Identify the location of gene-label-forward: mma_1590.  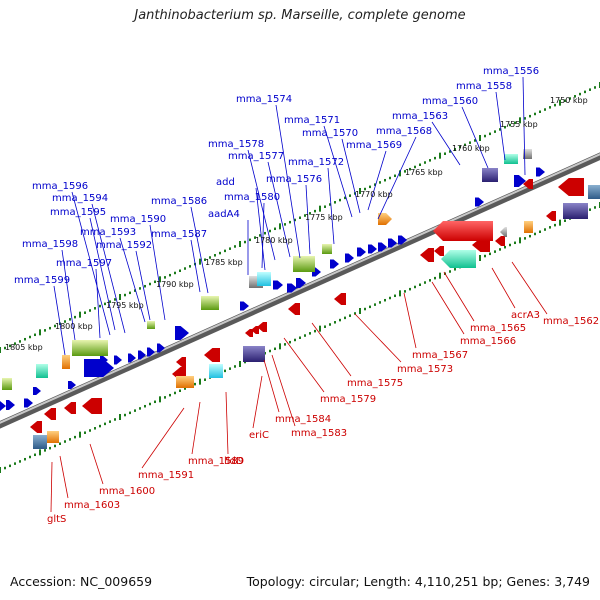
(138, 219).